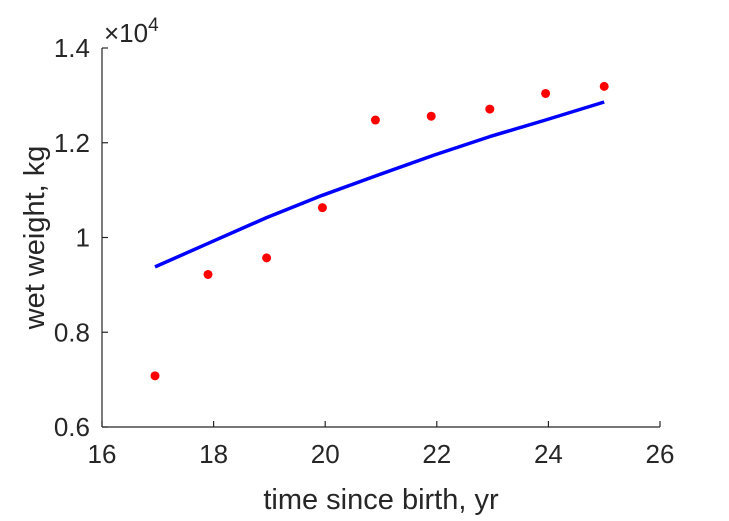 This screenshot has width=729, height=521. I want to click on x-ticks: 16 18 20 22 24 26, so click(381, 445).